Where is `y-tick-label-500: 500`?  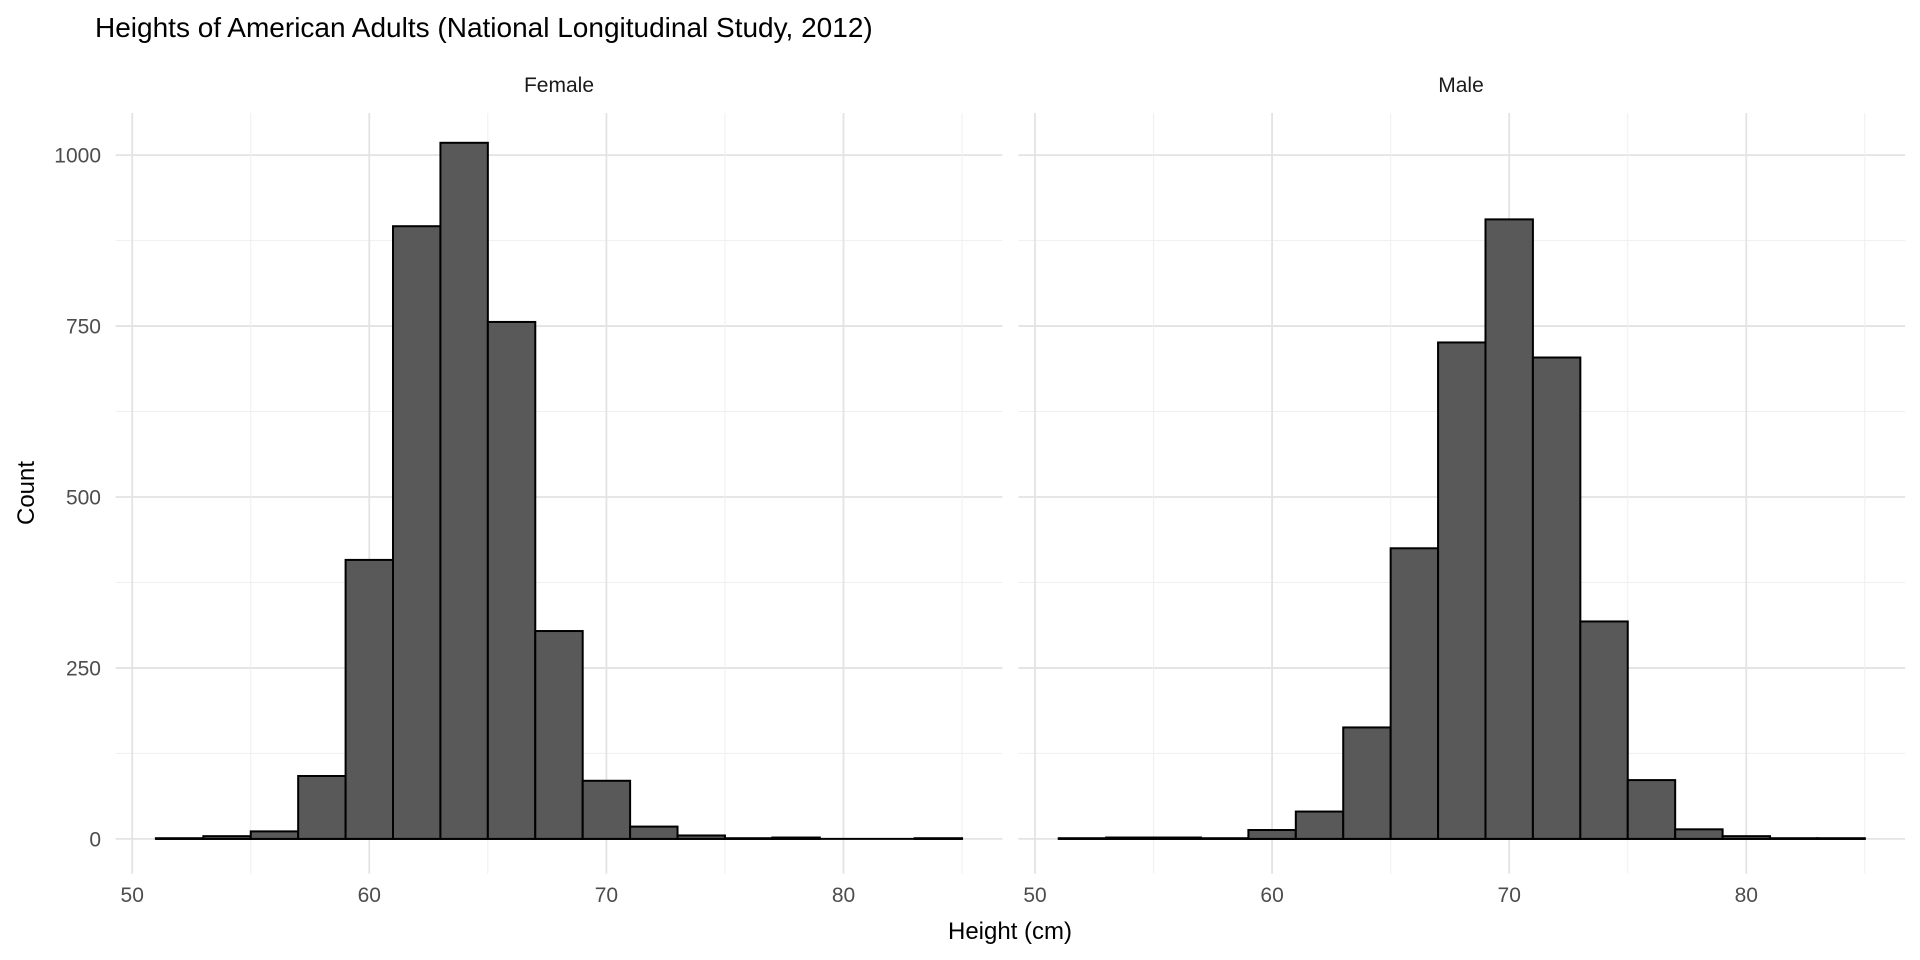
y-tick-label-500: 500 is located at coordinates (83, 498).